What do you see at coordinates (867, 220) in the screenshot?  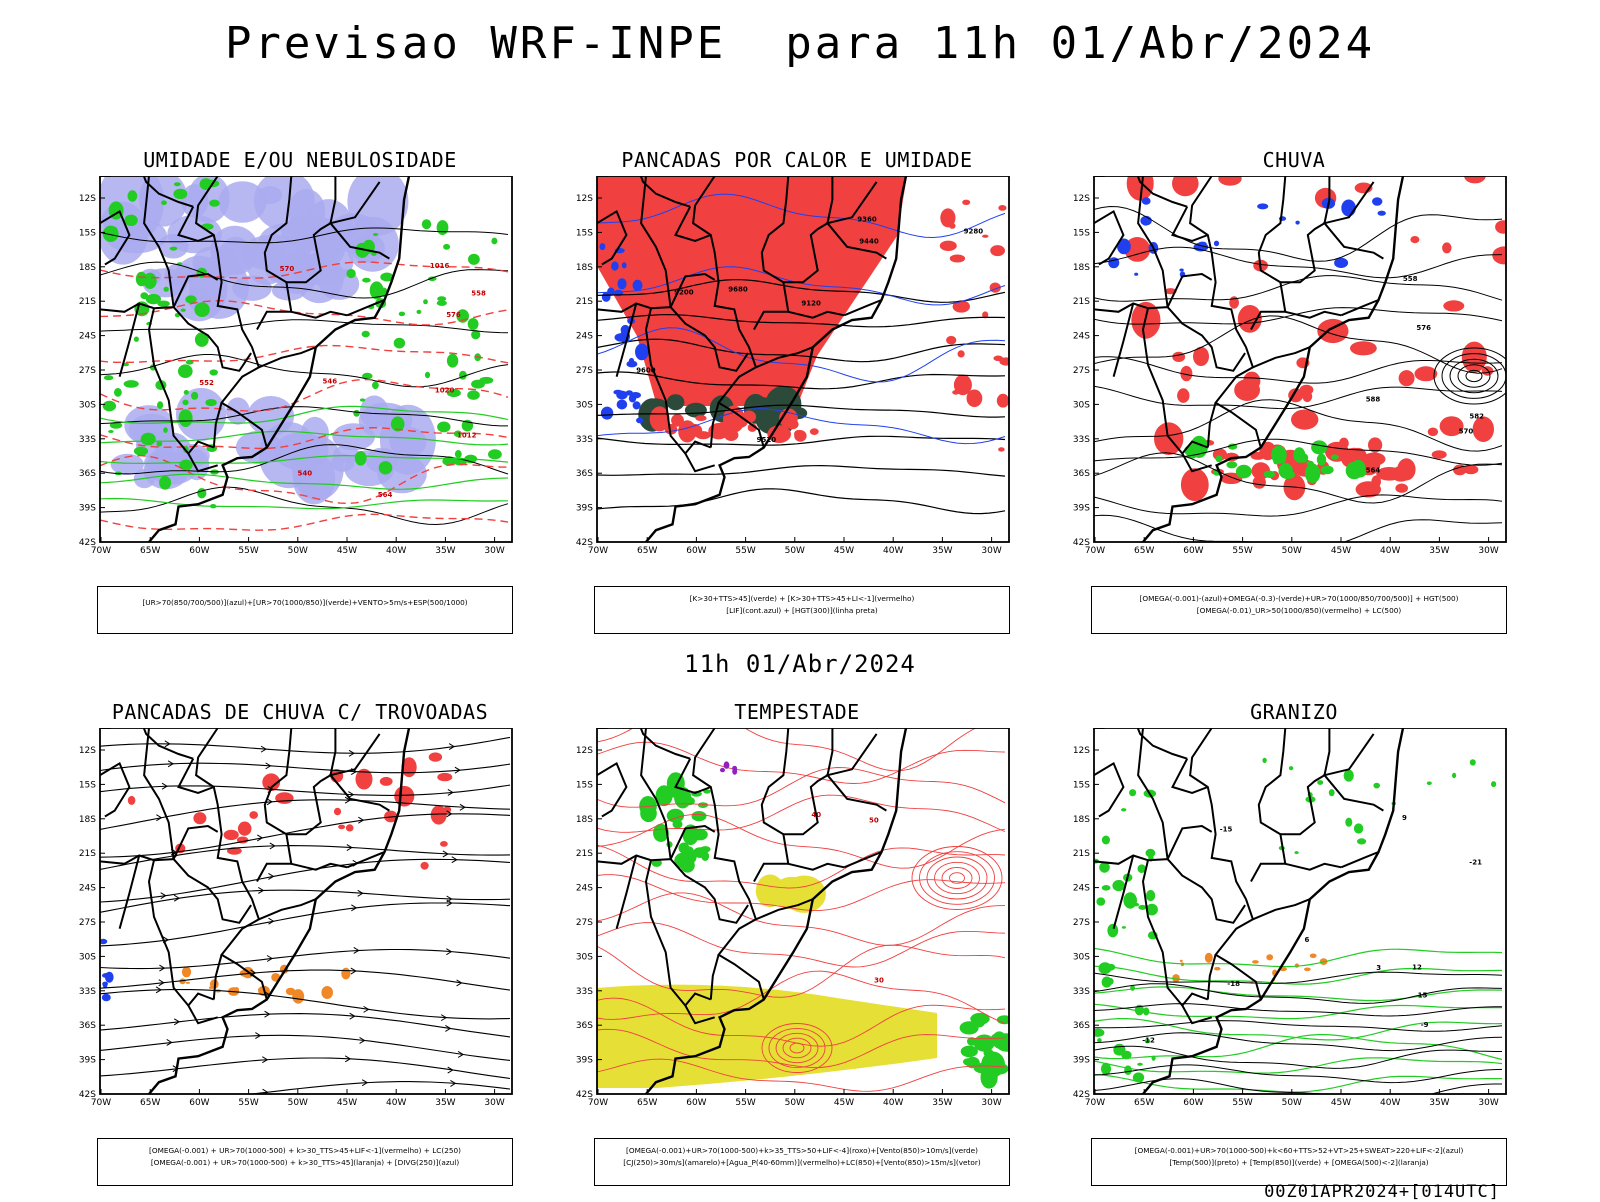 I see `contour-label: 9360` at bounding box center [867, 220].